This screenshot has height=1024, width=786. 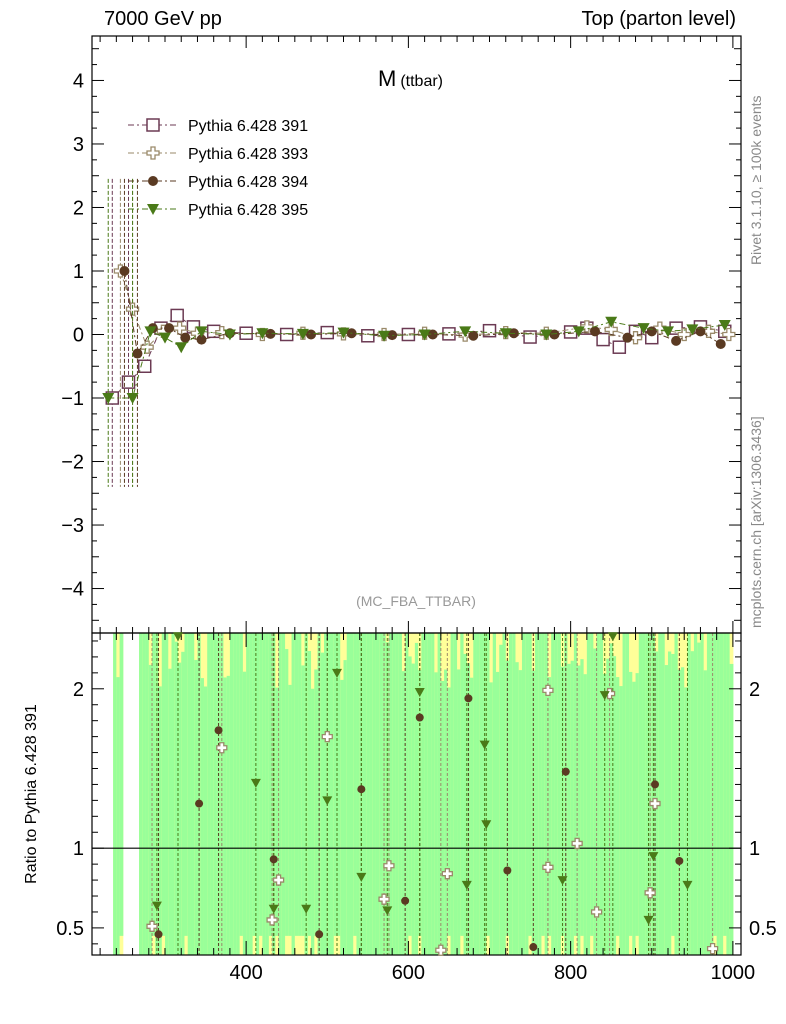 What do you see at coordinates (754, 690) in the screenshot?
I see `ratio-y-tick-label-right: 2` at bounding box center [754, 690].